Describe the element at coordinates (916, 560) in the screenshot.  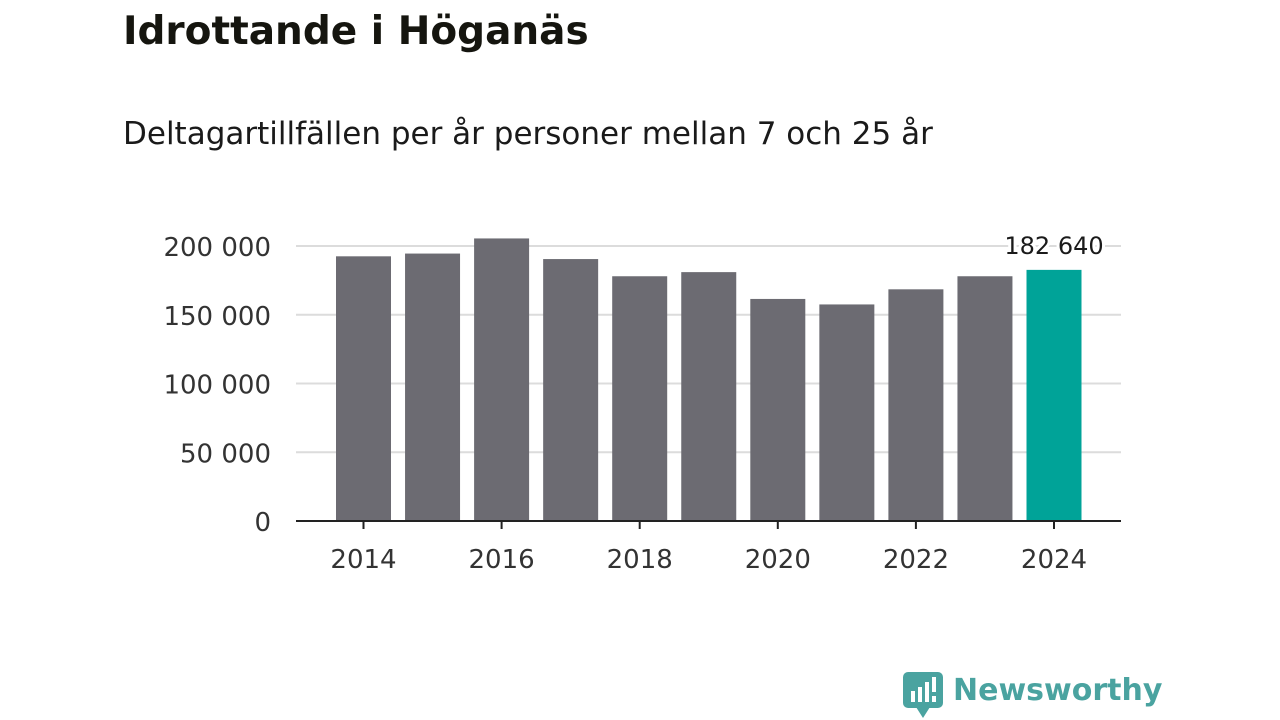
I see `x-tick-label: 2022` at that location.